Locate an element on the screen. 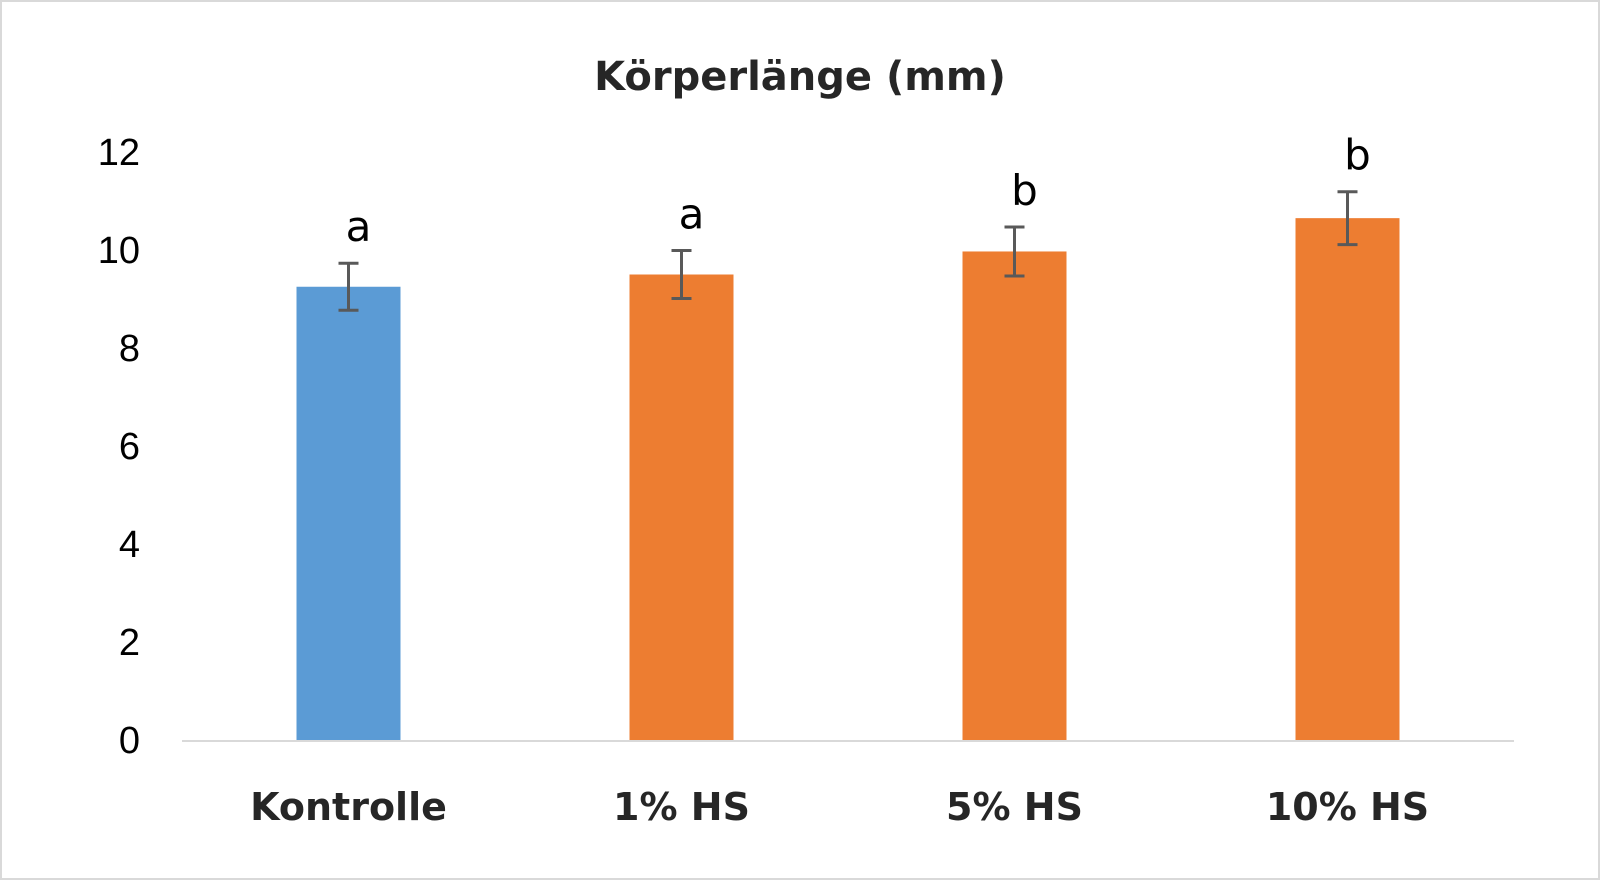 The image size is (1600, 880). x-tick-labels: Kontrolle 1% HS 5% HS 10% HS is located at coordinates (839, 807).